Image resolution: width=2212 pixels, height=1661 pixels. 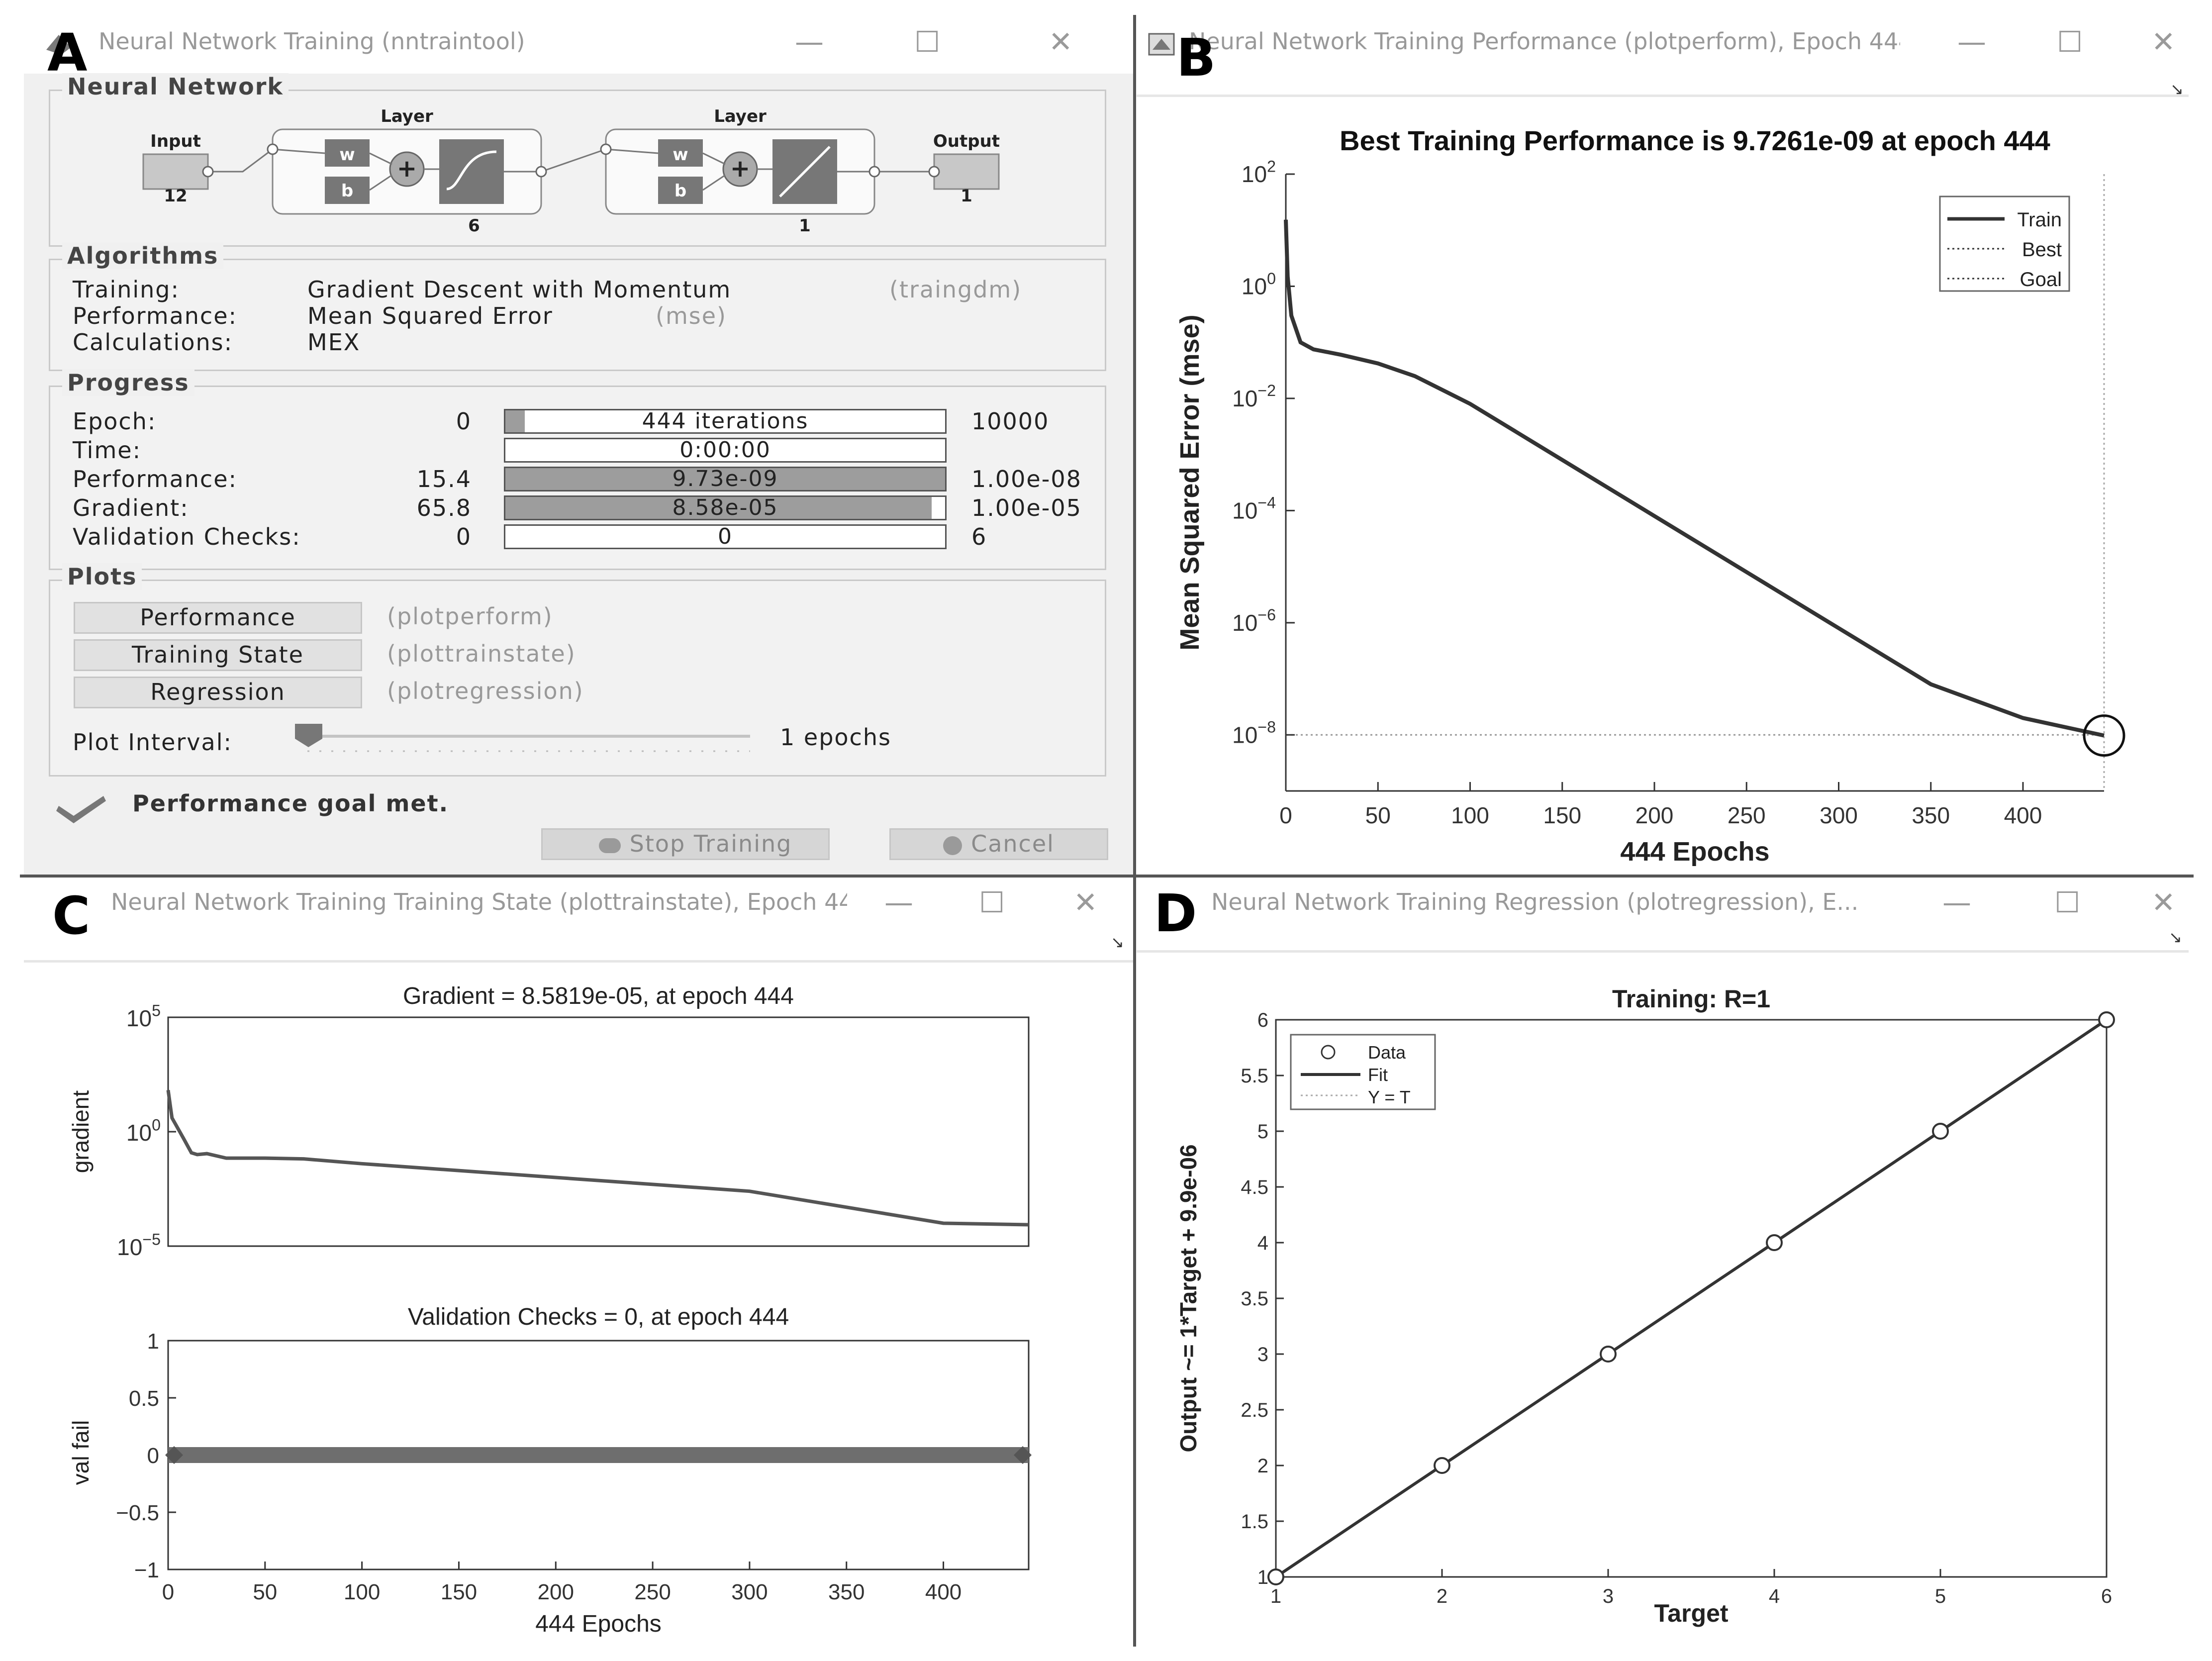 What do you see at coordinates (1259, 285) in the screenshot?
I see `y-tick-label: 10⁰` at bounding box center [1259, 285].